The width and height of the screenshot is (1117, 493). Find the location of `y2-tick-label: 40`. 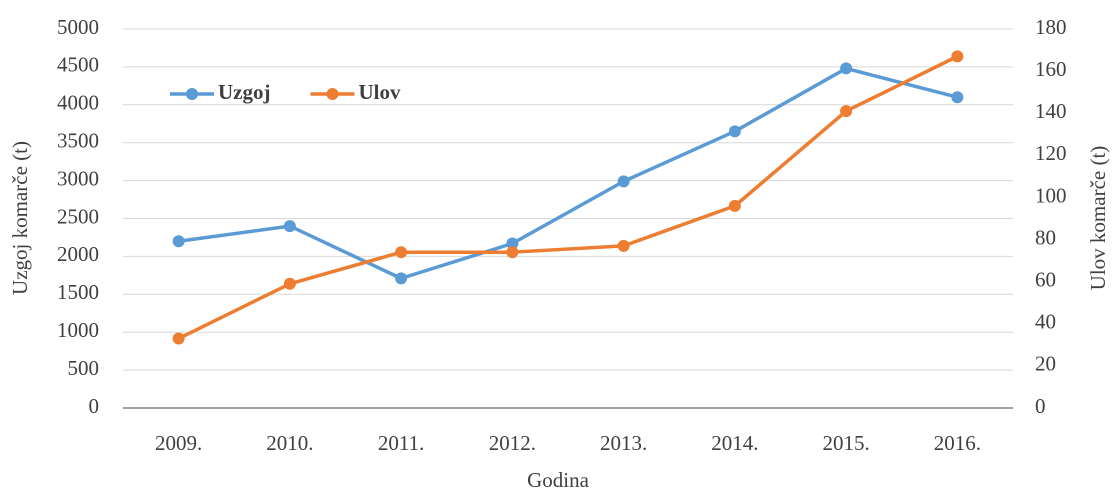

y2-tick-label: 40 is located at coordinates (1045, 322).